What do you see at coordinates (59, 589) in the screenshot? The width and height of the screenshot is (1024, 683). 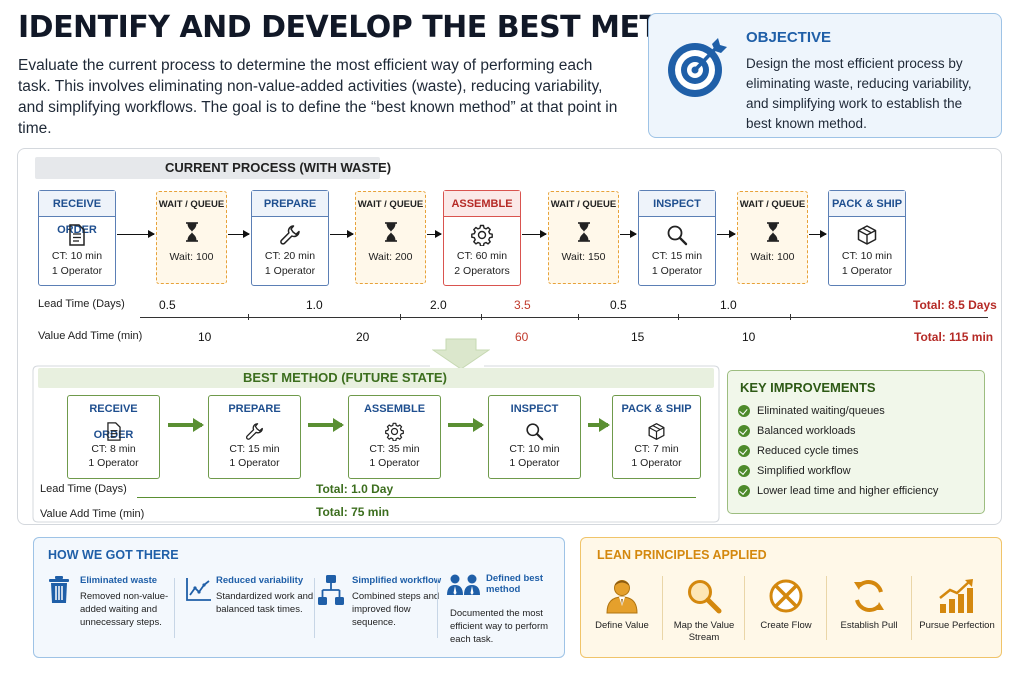 I see `trash-icon` at bounding box center [59, 589].